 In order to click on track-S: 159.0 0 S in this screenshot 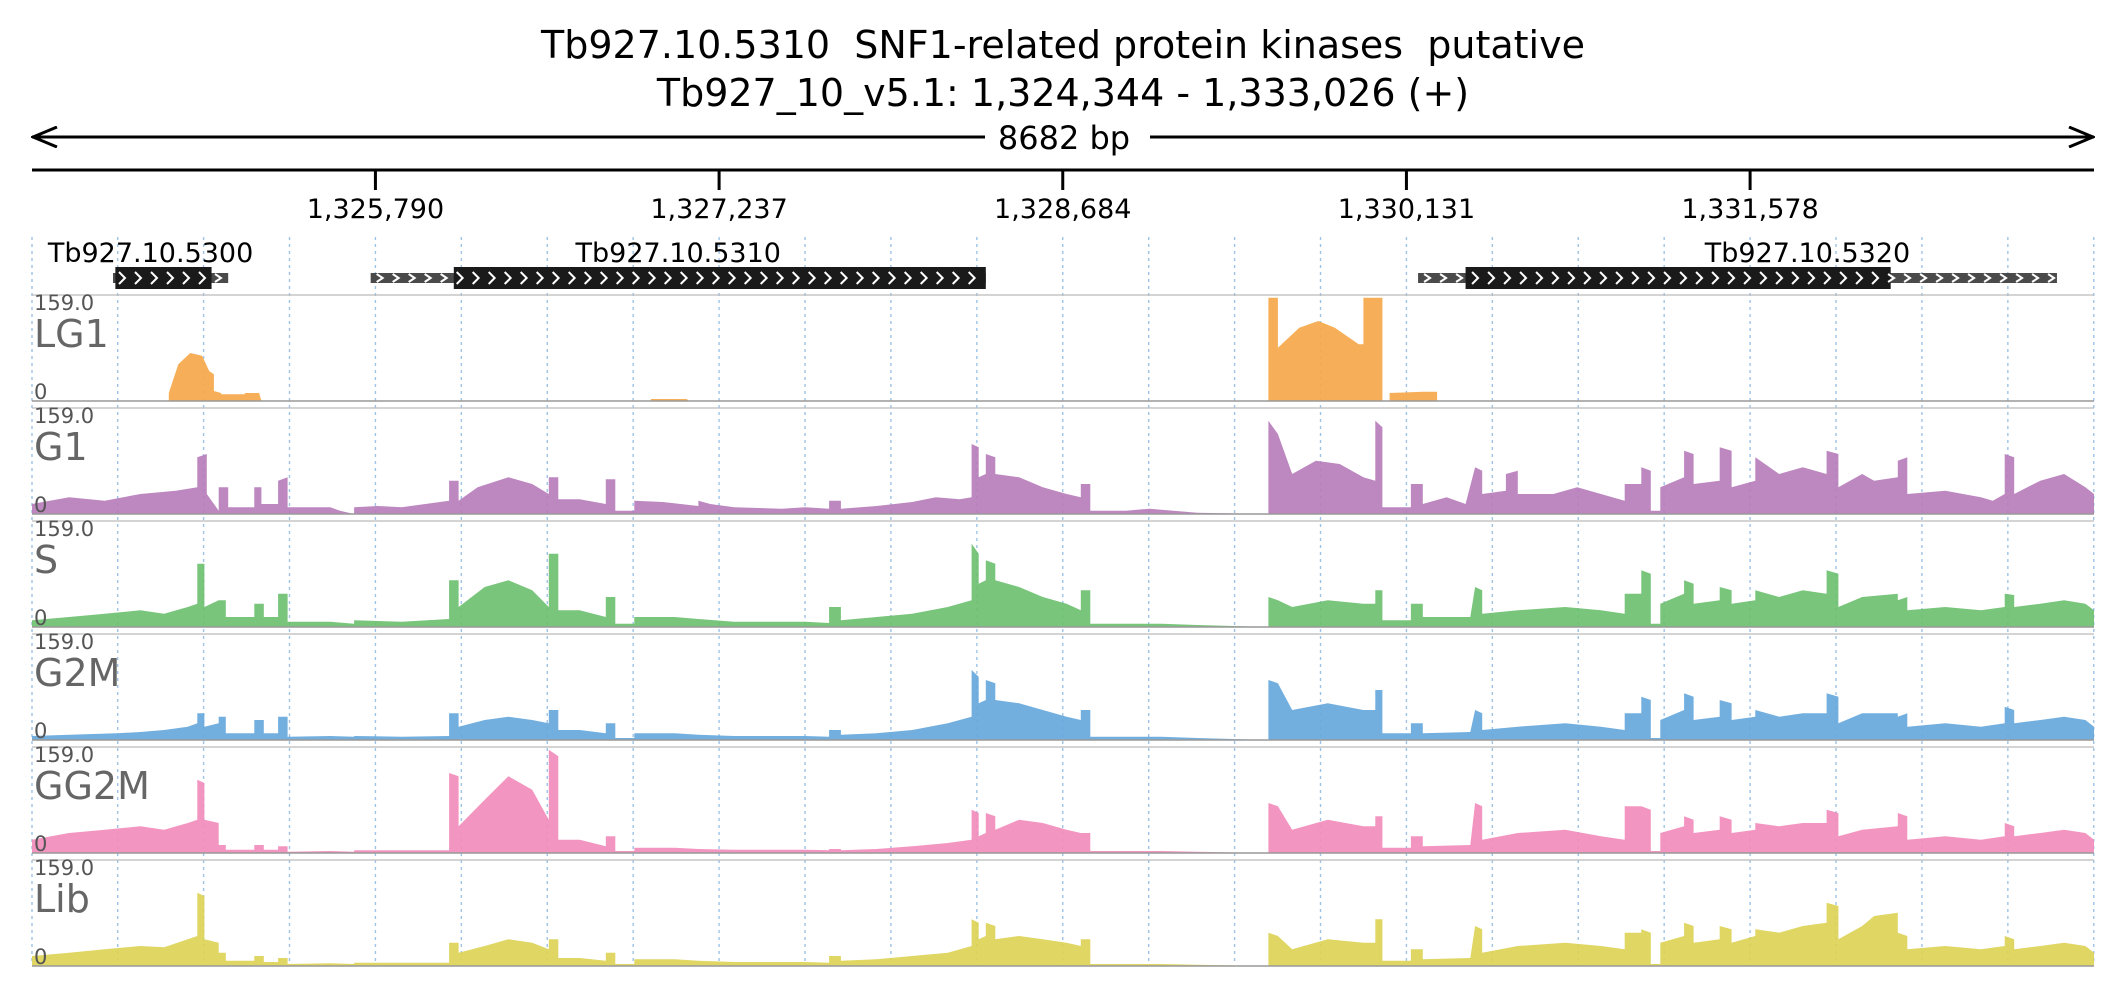, I will do `click(1063, 573)`.